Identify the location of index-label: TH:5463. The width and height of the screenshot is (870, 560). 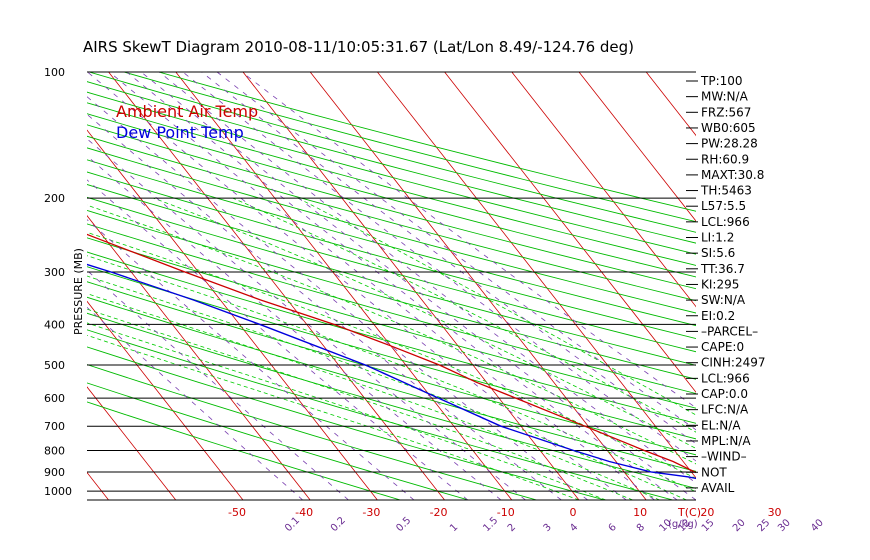
(726, 191).